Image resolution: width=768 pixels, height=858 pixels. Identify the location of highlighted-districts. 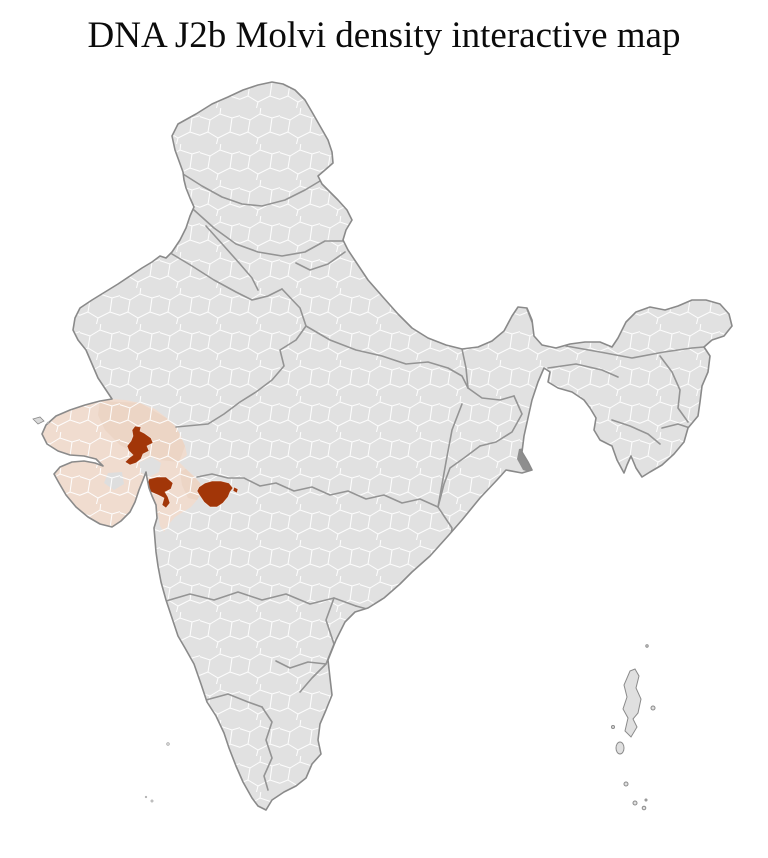
(181, 467).